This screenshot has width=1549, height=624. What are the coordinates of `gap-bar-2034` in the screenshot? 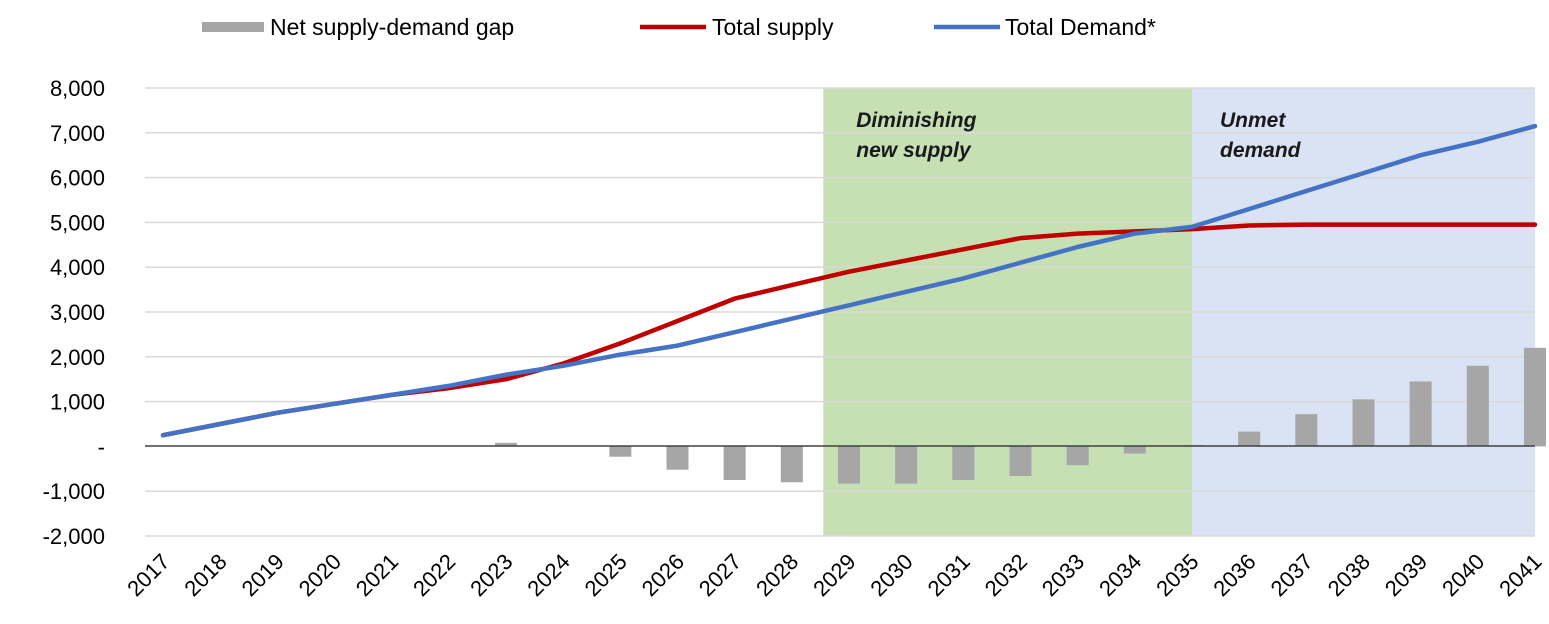 It's located at (1134, 450).